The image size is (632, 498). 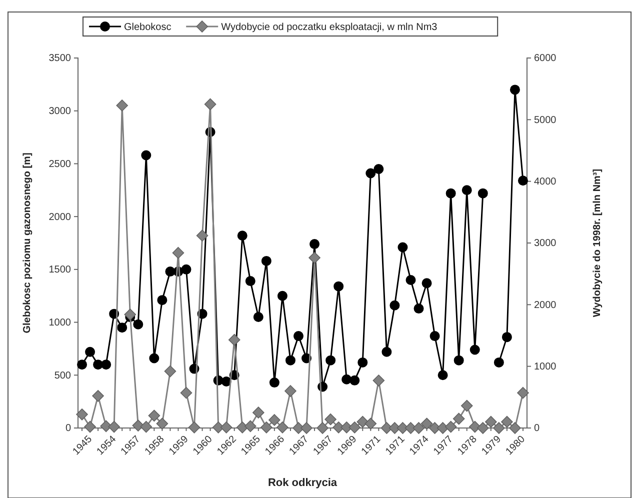 I want to click on y-tick-label: 3500, so click(x=60, y=58).